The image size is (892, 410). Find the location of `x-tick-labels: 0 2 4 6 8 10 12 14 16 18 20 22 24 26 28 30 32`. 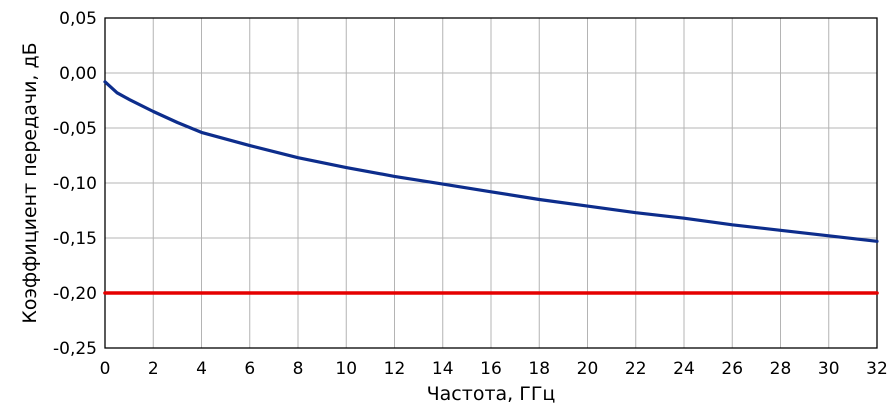

x-tick-labels: 0 2 4 6 8 10 12 14 16 18 20 22 24 26 28 30 32 is located at coordinates (494, 369).